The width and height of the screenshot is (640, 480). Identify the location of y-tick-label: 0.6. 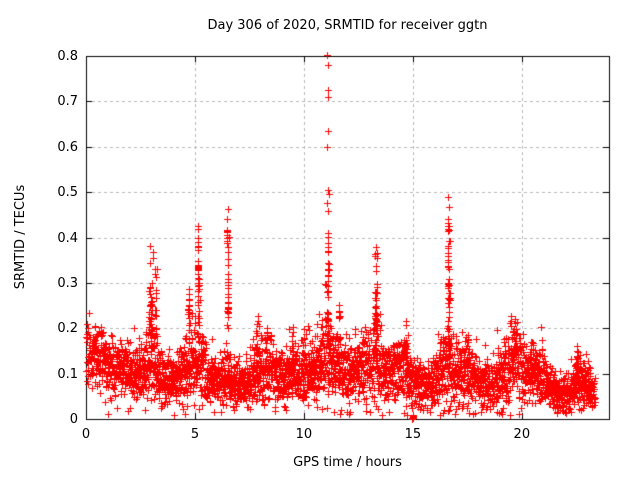
(67, 147).